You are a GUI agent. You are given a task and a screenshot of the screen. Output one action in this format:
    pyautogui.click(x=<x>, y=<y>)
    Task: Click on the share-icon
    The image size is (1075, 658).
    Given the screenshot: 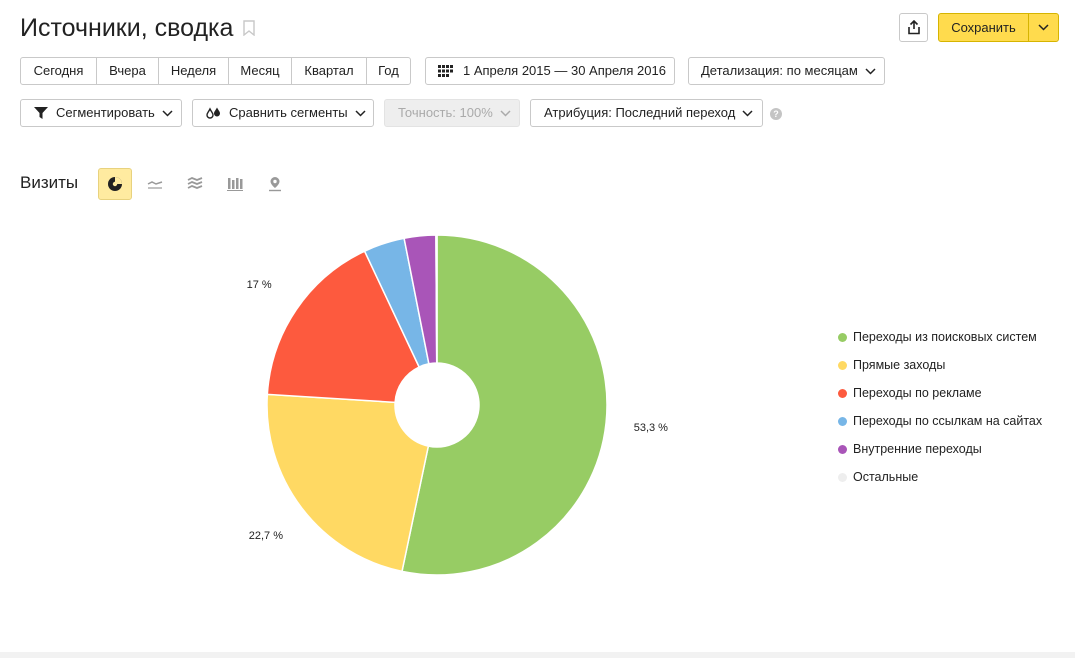 What is the action you would take?
    pyautogui.click(x=913, y=27)
    